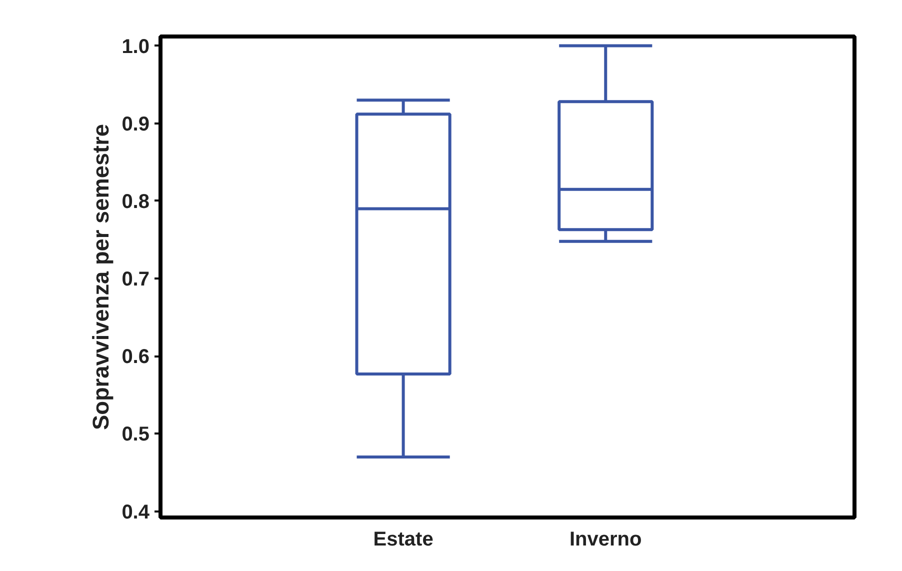 This screenshot has height=571, width=902. What do you see at coordinates (136, 47) in the screenshot?
I see `y-tick-label: 1.0` at bounding box center [136, 47].